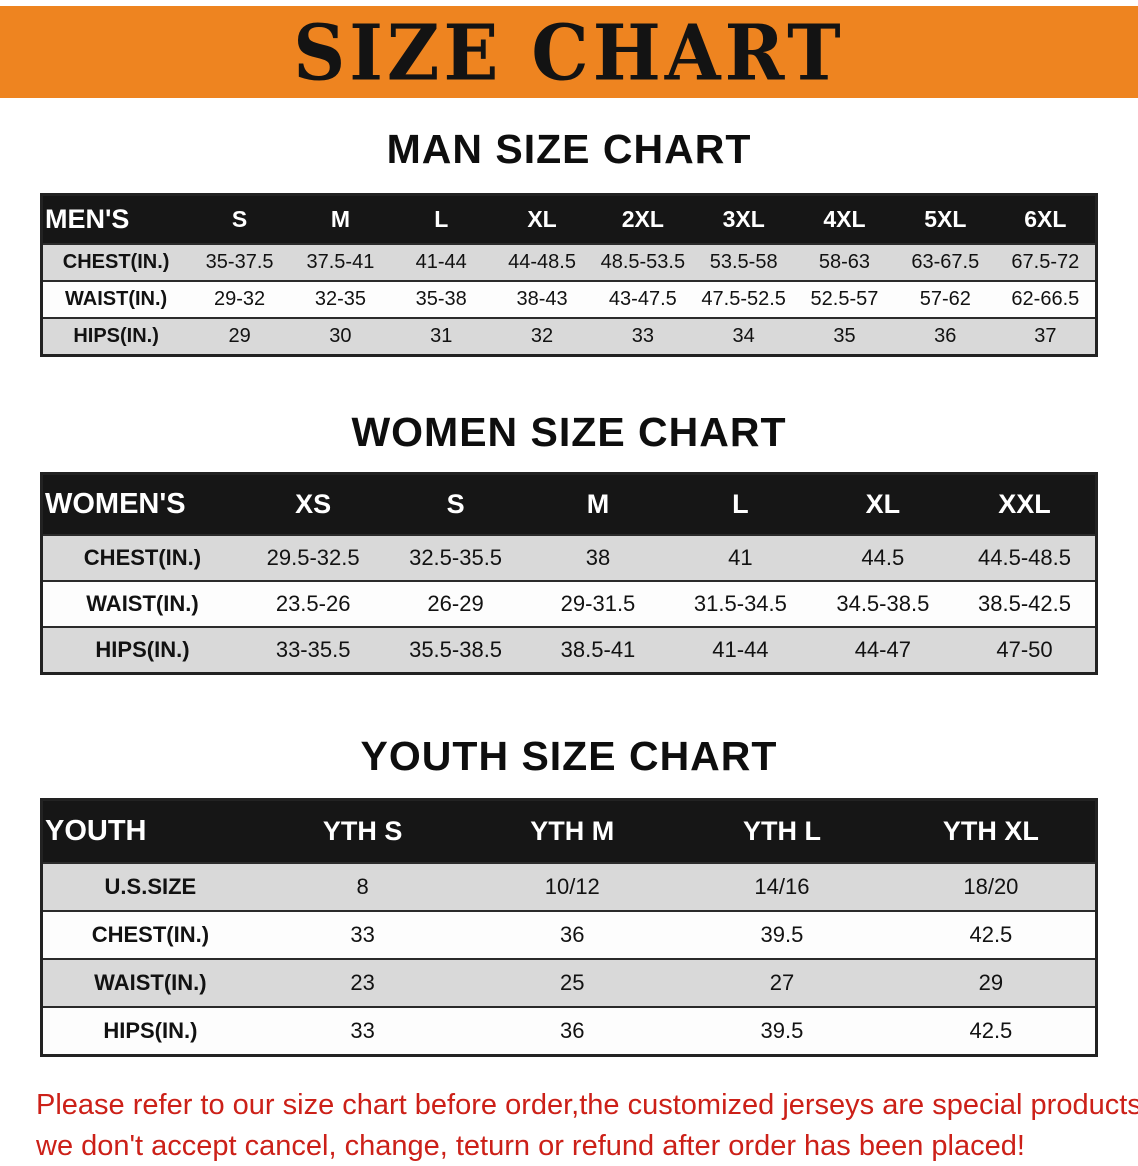 The width and height of the screenshot is (1138, 1166). Describe the element at coordinates (945, 219) in the screenshot. I see `size-header-cell: 5XL` at that location.